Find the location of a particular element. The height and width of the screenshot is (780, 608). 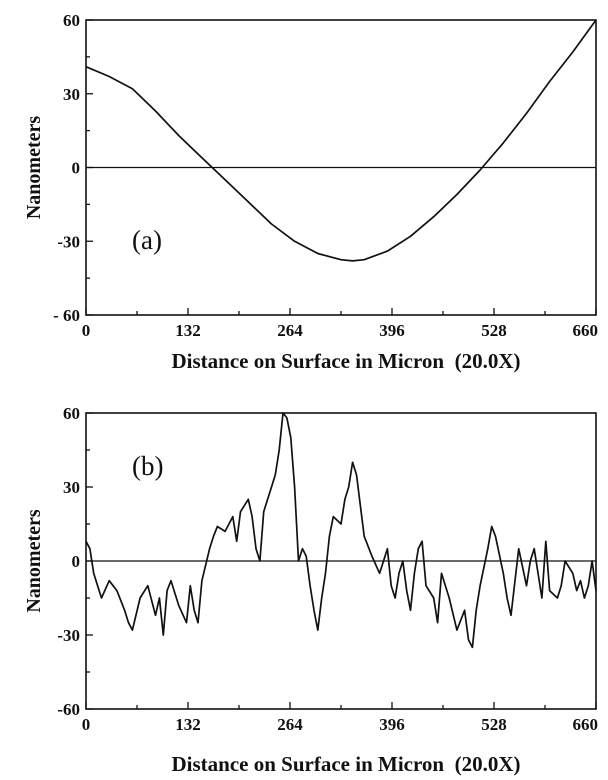

panel-a-x-axis-label: Distance on Surface in Micron (20.0X) is located at coordinates (346, 361).